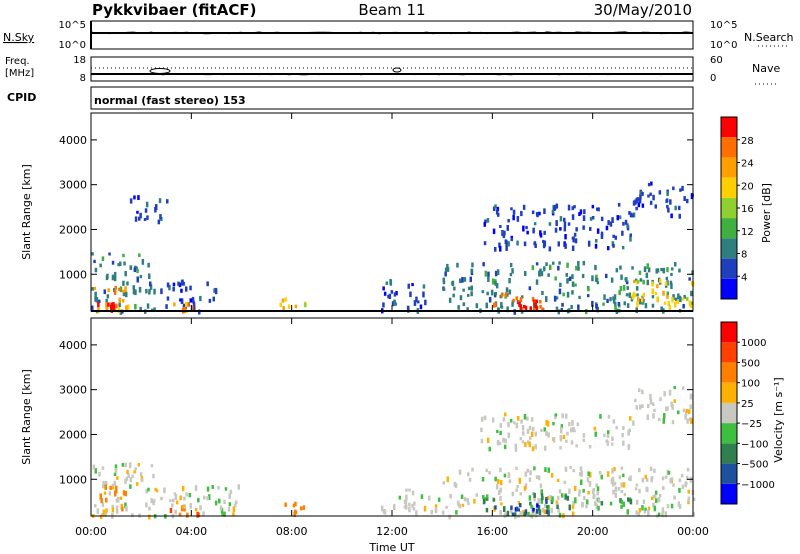  Describe the element at coordinates (751, 424) in the screenshot. I see `velocity-colorbar-tick: −25` at that location.